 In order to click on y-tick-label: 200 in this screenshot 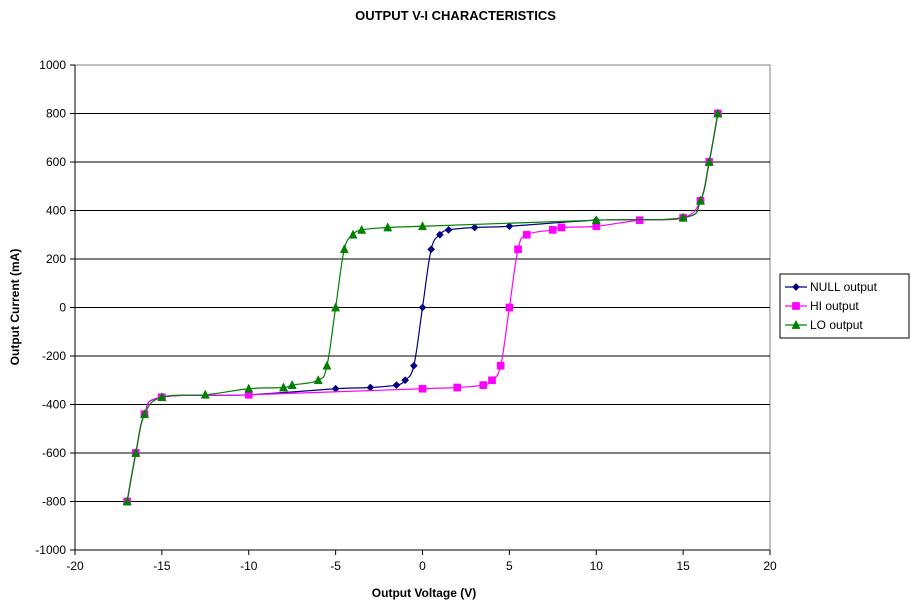, I will do `click(56, 259)`.